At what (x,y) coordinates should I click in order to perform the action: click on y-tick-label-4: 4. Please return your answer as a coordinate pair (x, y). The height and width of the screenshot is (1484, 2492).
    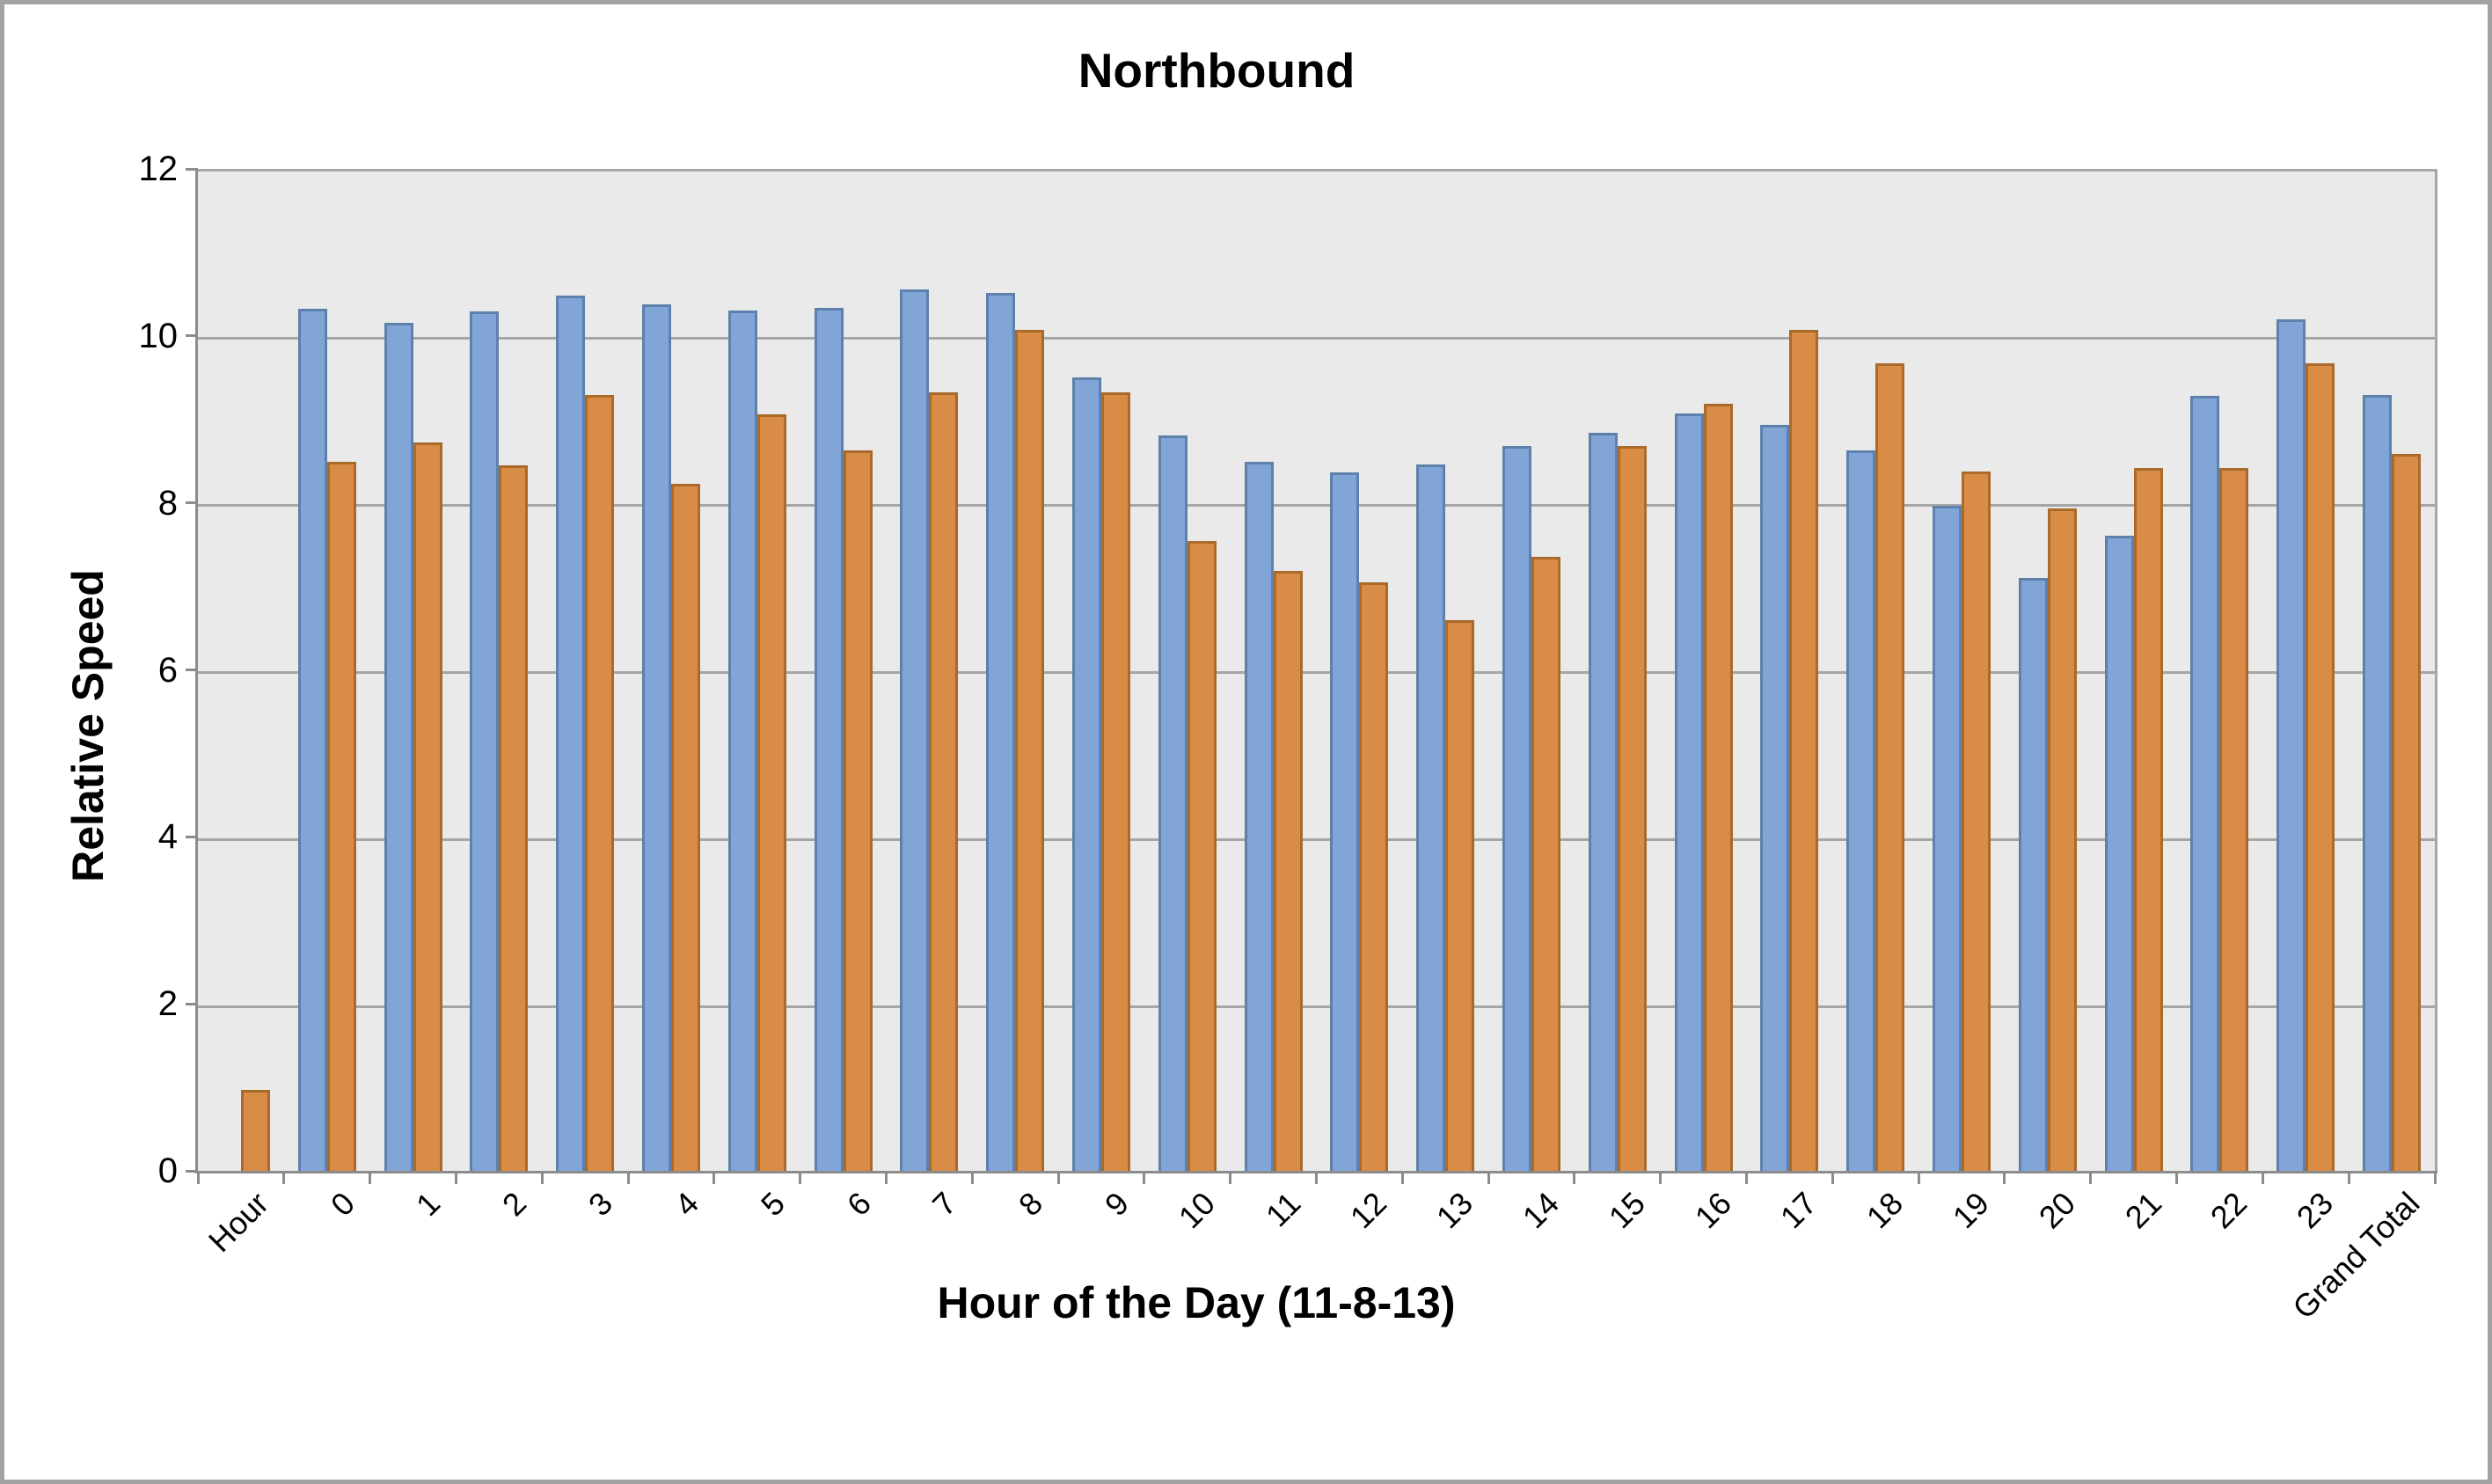
    Looking at the image, I should click on (167, 837).